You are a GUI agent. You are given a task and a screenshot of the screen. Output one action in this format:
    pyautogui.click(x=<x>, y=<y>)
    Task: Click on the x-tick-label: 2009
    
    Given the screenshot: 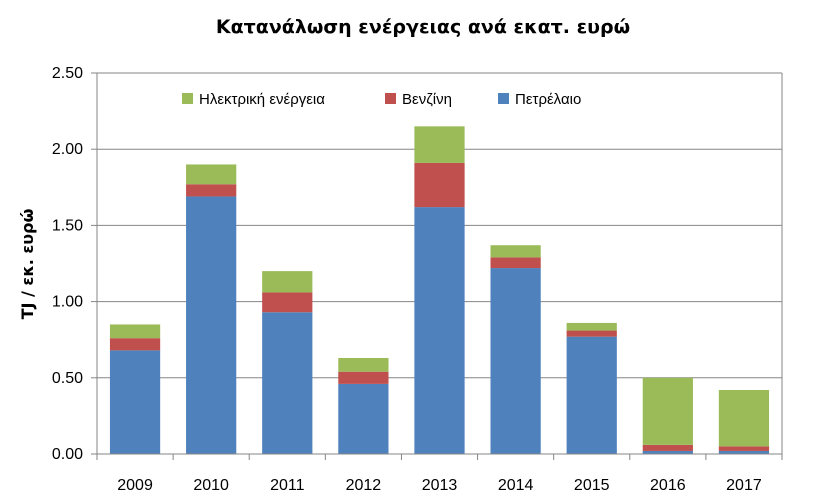 What is the action you would take?
    pyautogui.click(x=135, y=485)
    